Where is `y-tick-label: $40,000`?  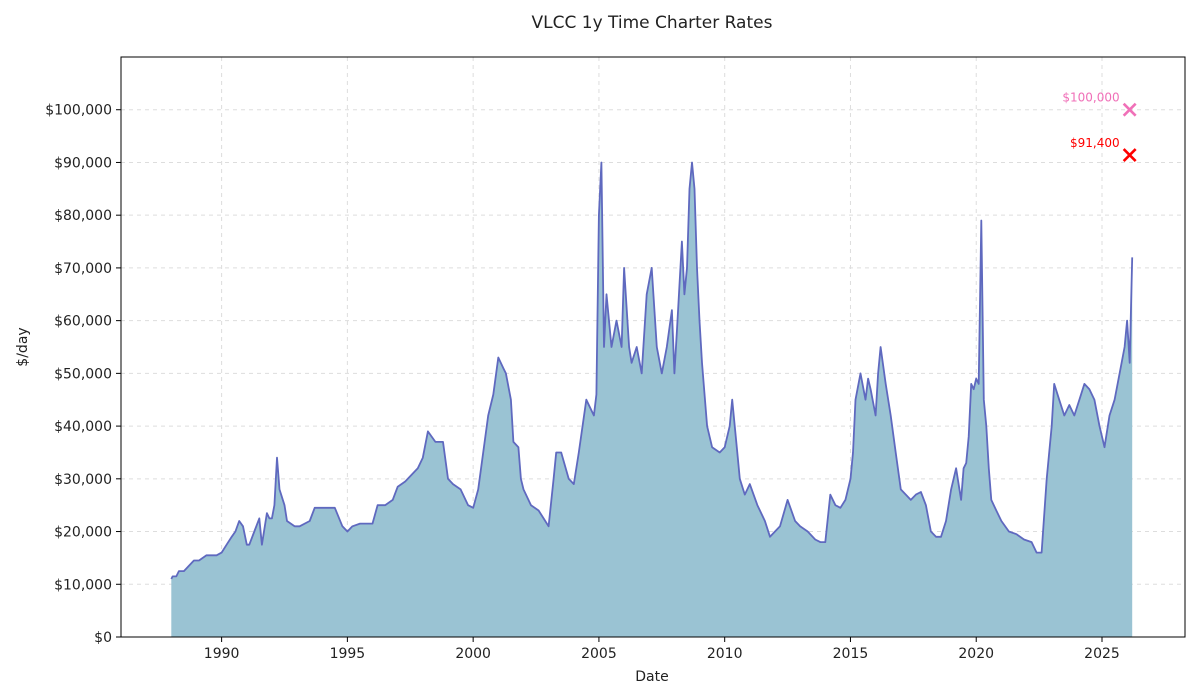
y-tick-label: $40,000 is located at coordinates (83, 427).